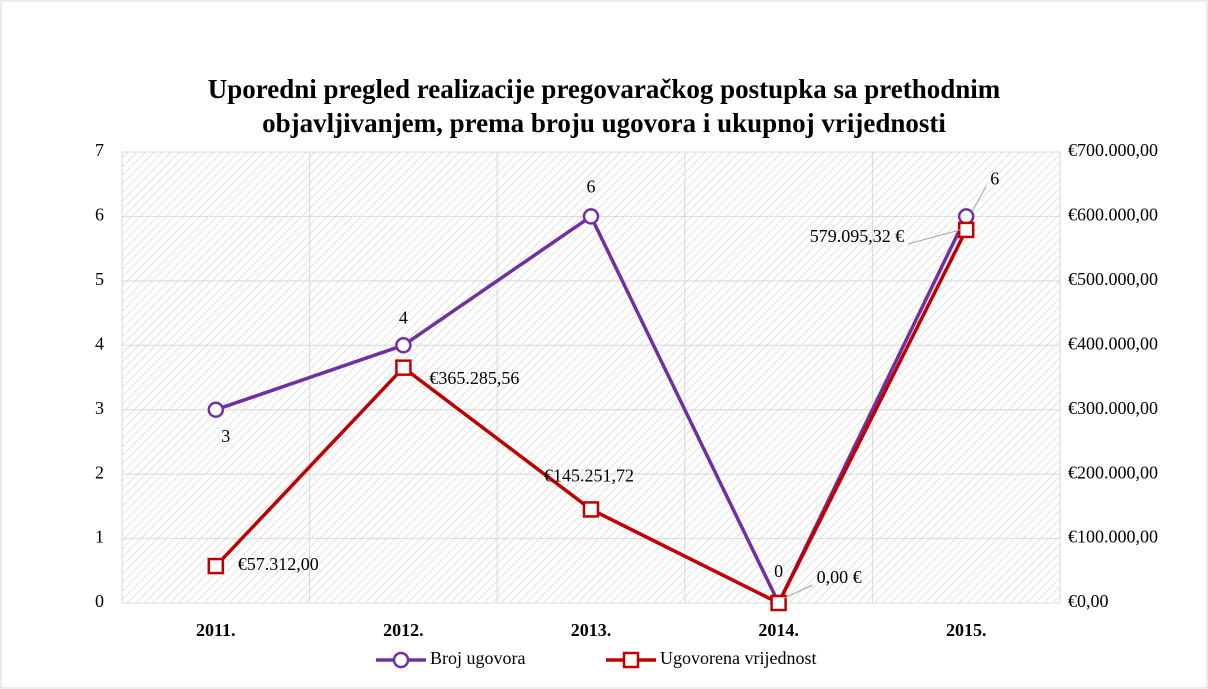 This screenshot has height=689, width=1208. I want to click on data-label: €365.285,56, so click(474, 378).